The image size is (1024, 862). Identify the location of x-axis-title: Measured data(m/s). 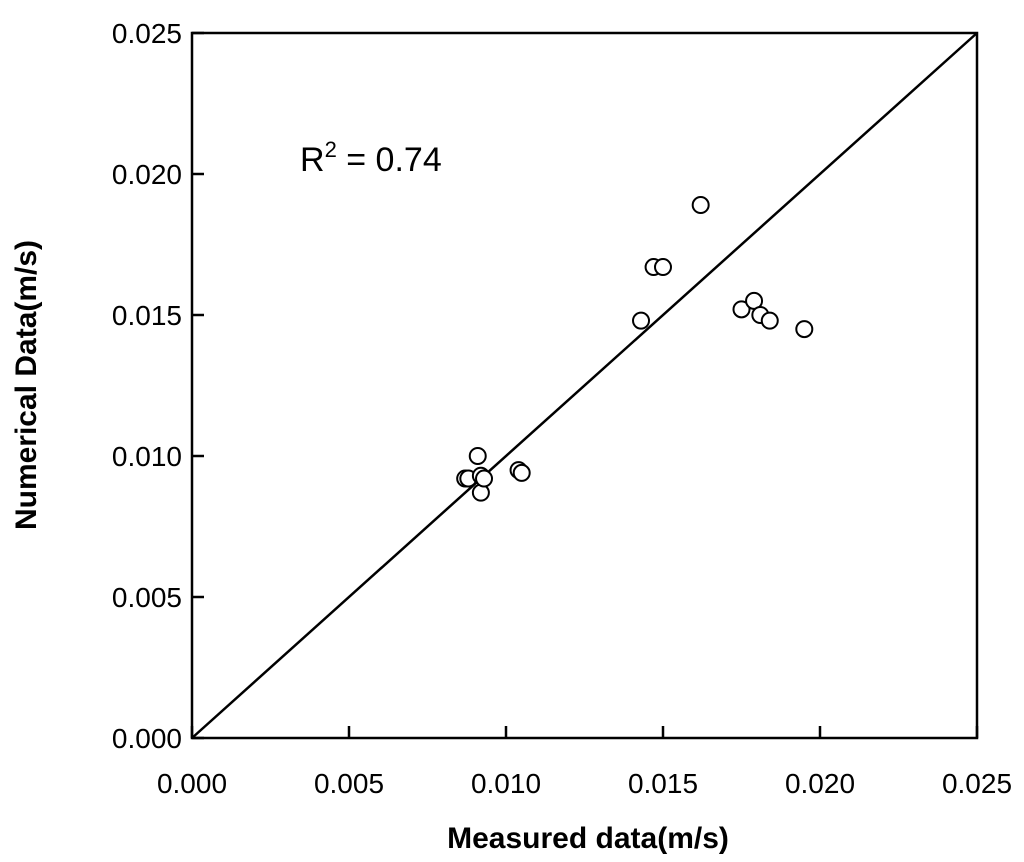
(588, 838).